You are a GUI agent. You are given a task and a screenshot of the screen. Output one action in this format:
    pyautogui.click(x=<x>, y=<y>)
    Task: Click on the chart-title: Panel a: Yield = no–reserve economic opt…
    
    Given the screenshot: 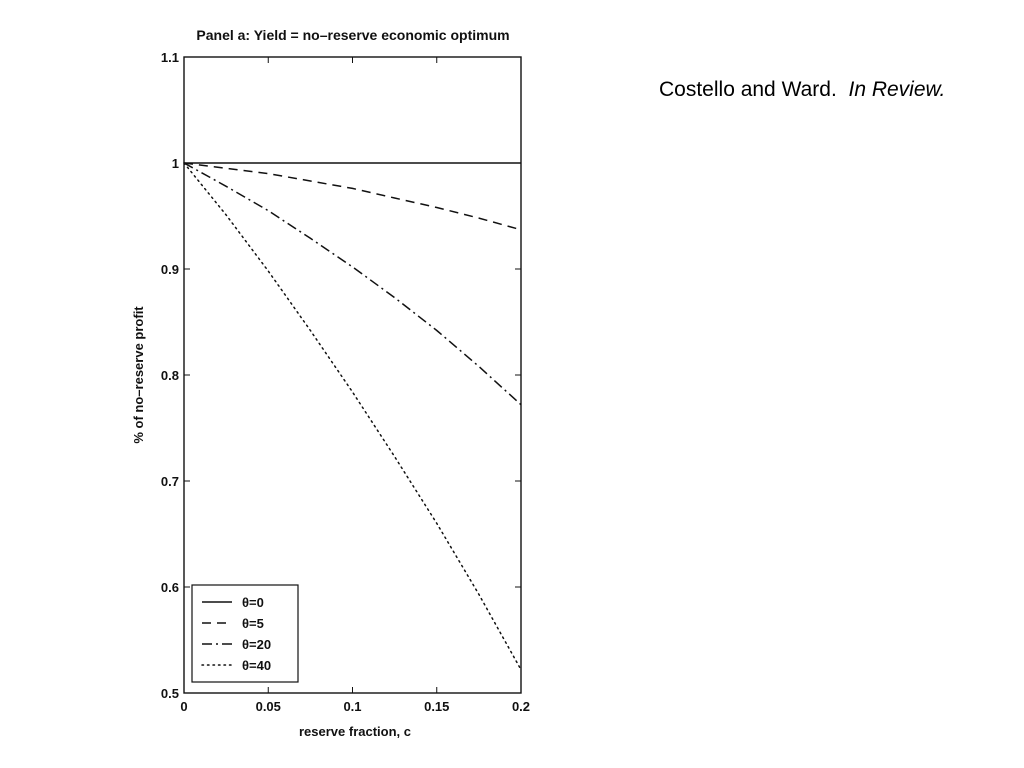 What is the action you would take?
    pyautogui.click(x=352, y=35)
    